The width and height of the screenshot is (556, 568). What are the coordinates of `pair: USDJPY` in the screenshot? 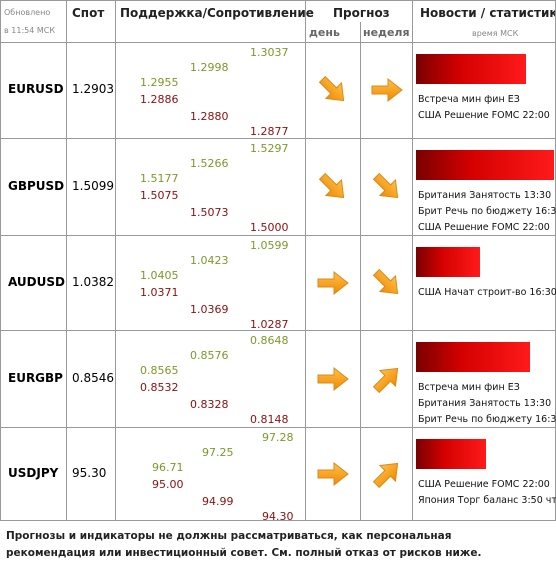 It's located at (33, 472).